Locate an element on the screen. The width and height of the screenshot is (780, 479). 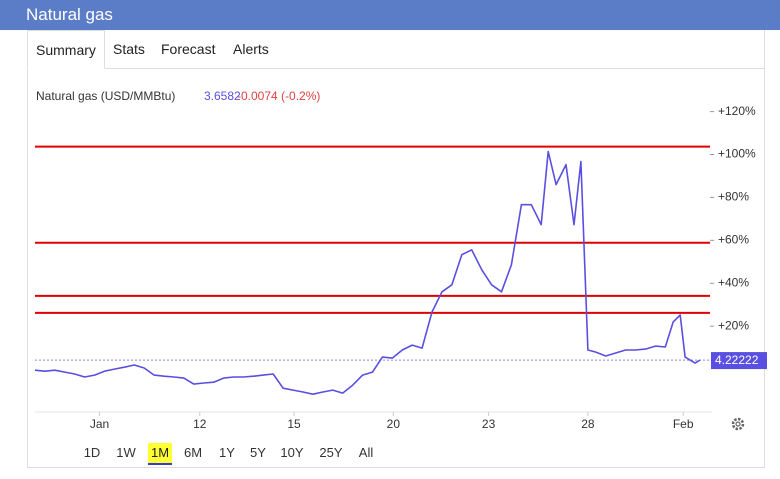
tab: Alerts is located at coordinates (251, 49).